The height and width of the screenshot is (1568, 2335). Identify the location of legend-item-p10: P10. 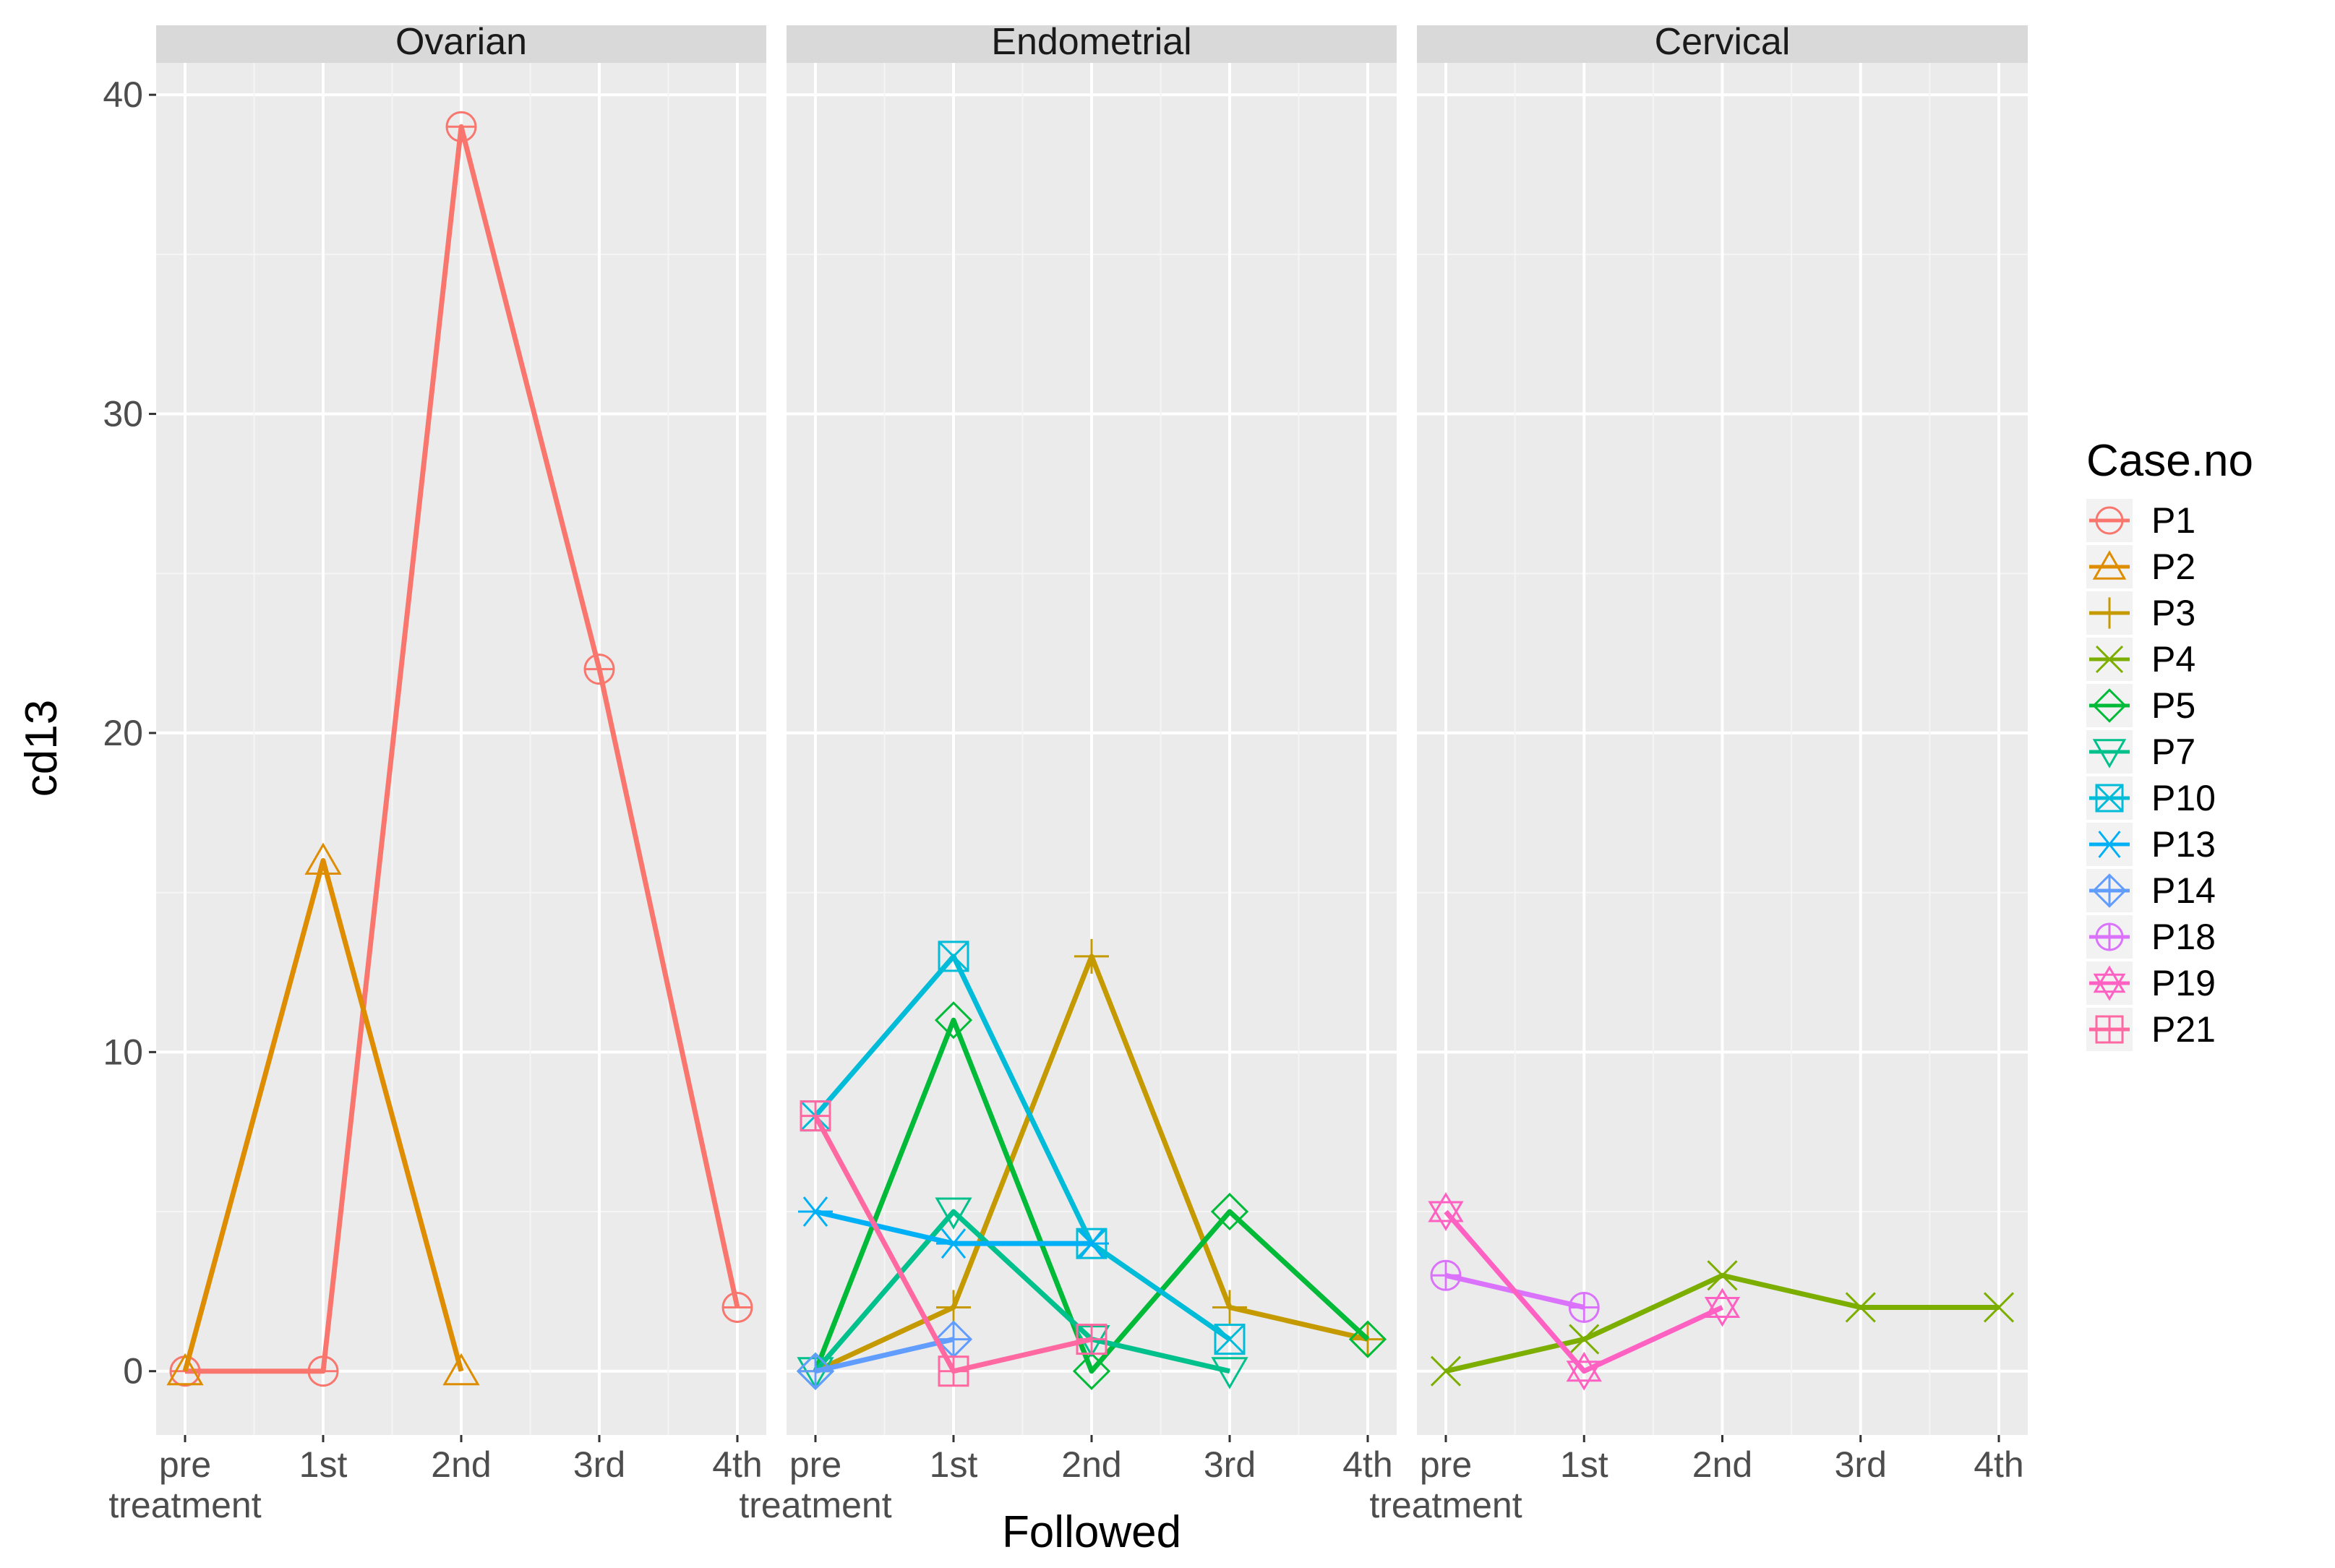
(2151, 798).